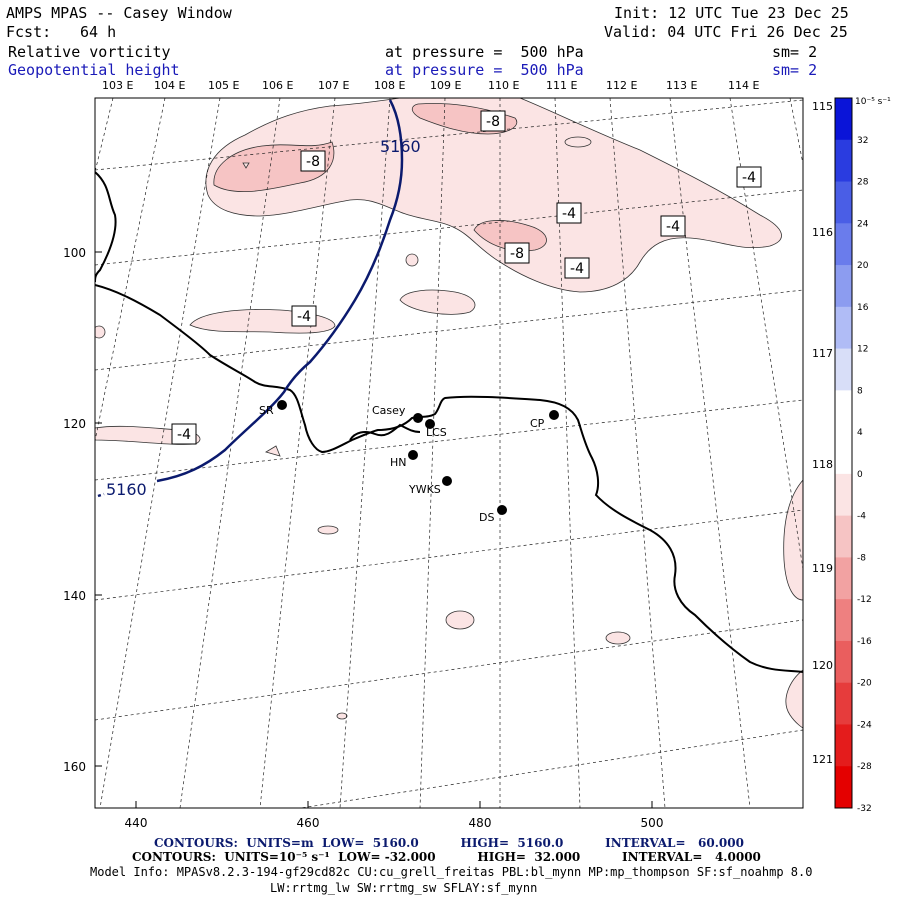  What do you see at coordinates (333, 85) in the screenshot?
I see `lon-label: 107 E` at bounding box center [333, 85].